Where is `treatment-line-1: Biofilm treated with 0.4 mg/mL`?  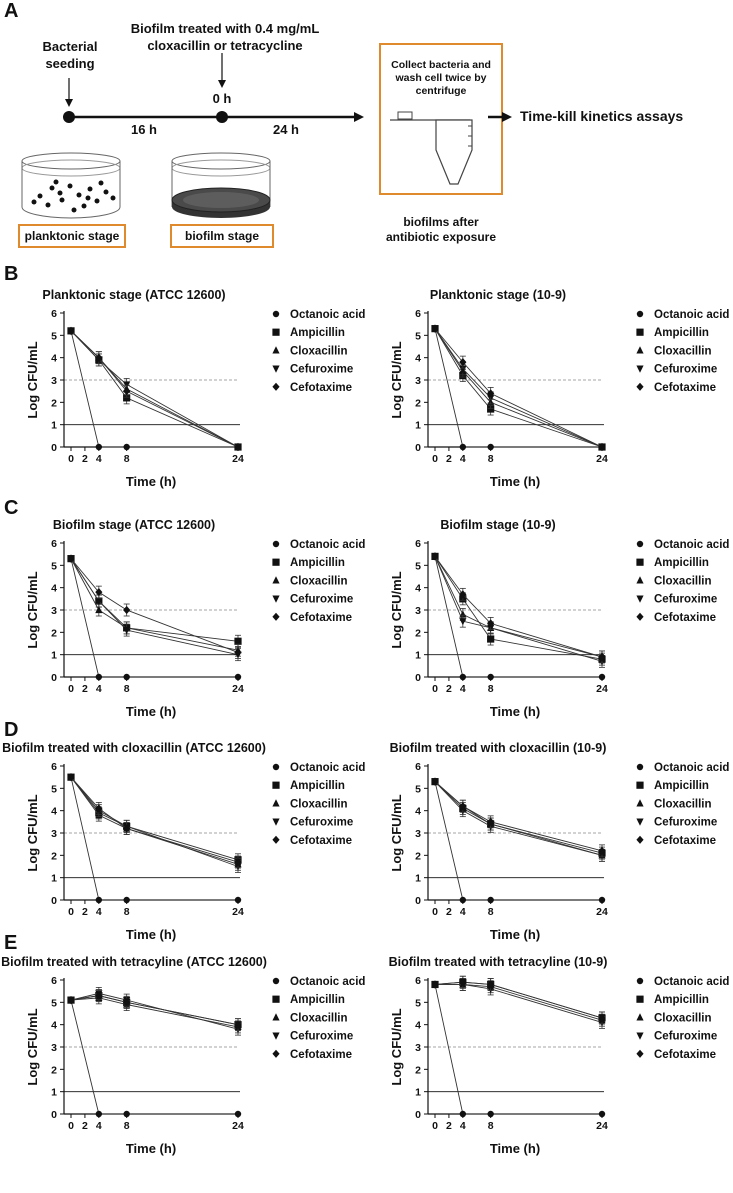 treatment-line-1: Biofilm treated with 0.4 mg/mL is located at coordinates (225, 28).